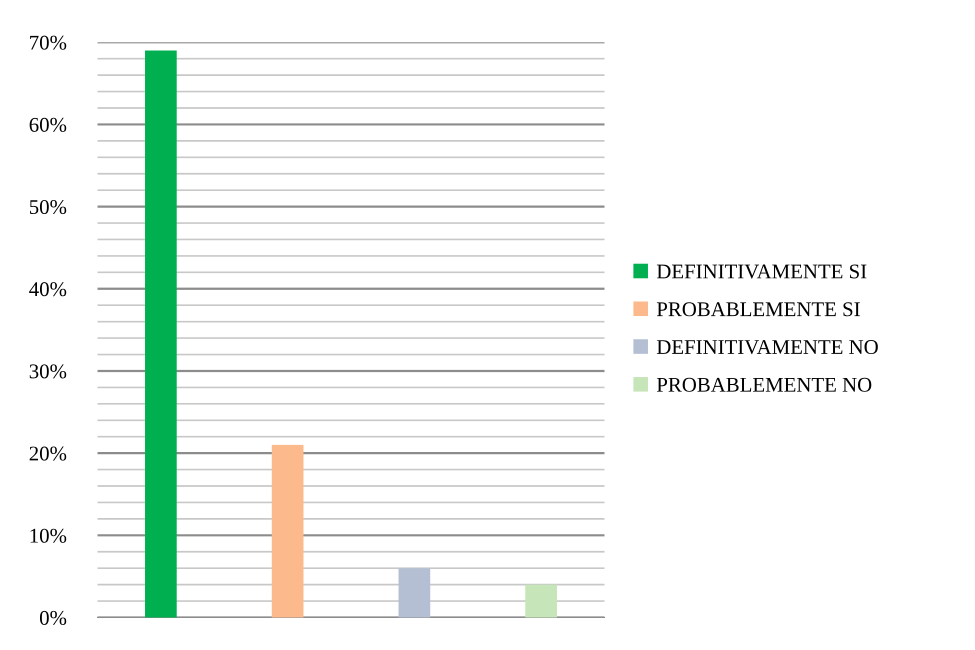 The image size is (975, 650). Describe the element at coordinates (48, 125) in the screenshot. I see `y-tick-label: 60%` at that location.